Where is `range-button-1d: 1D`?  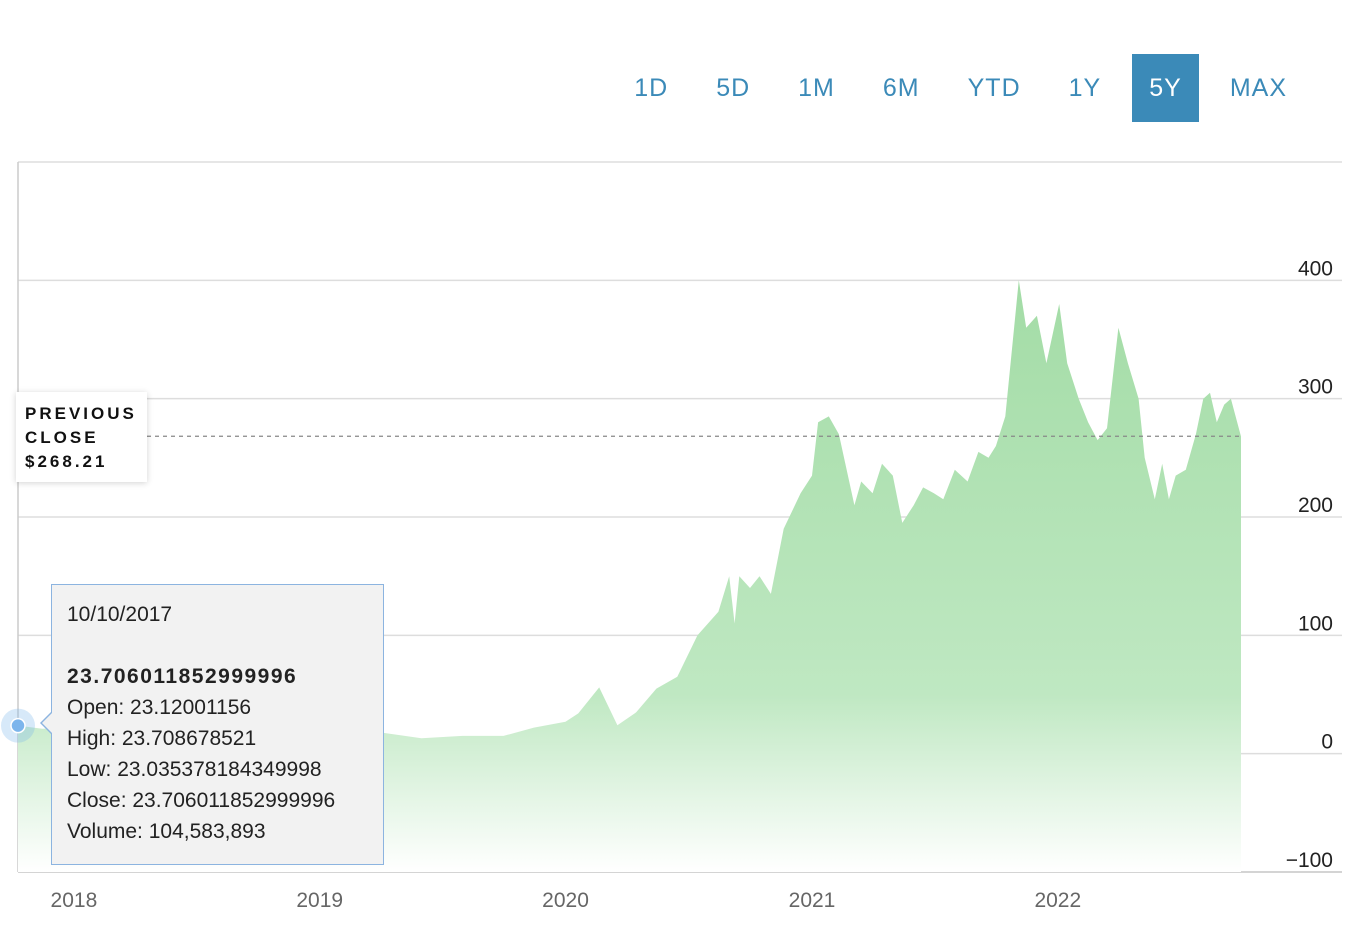
range-button-1d: 1D is located at coordinates (651, 87).